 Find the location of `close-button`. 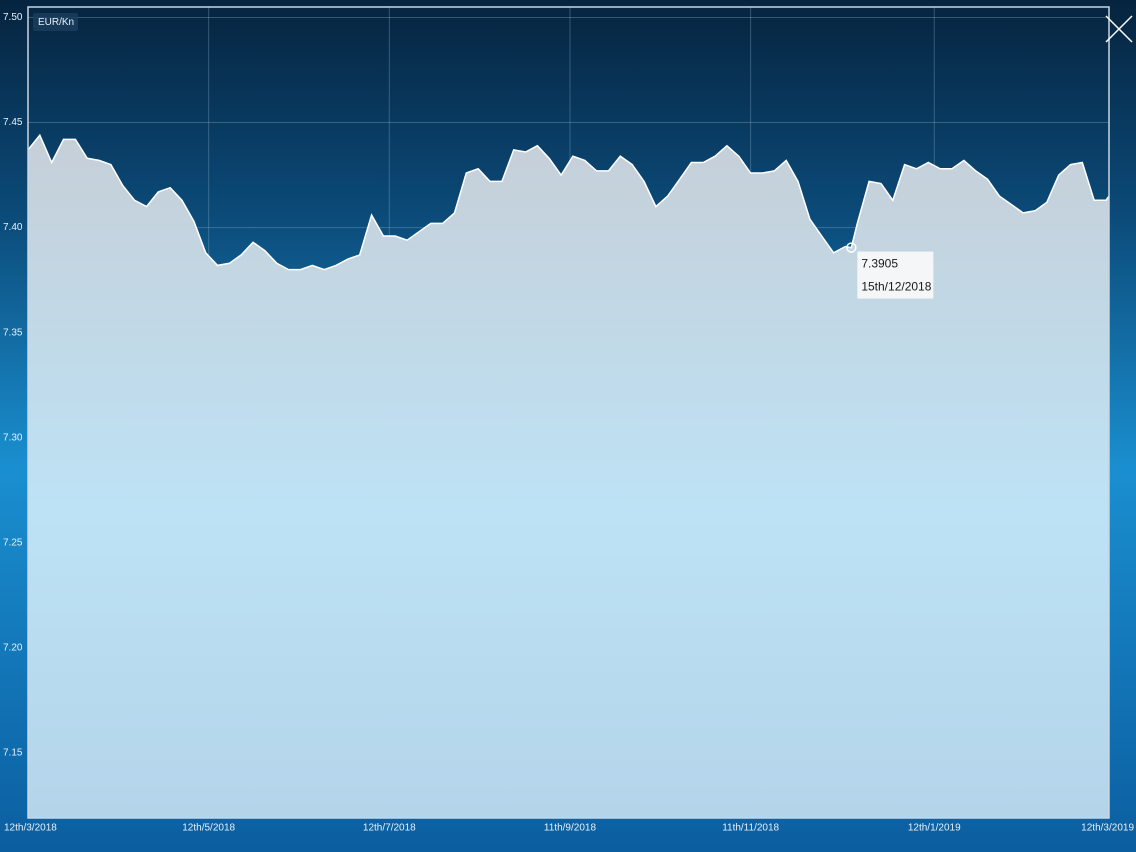

close-button is located at coordinates (1117, 29).